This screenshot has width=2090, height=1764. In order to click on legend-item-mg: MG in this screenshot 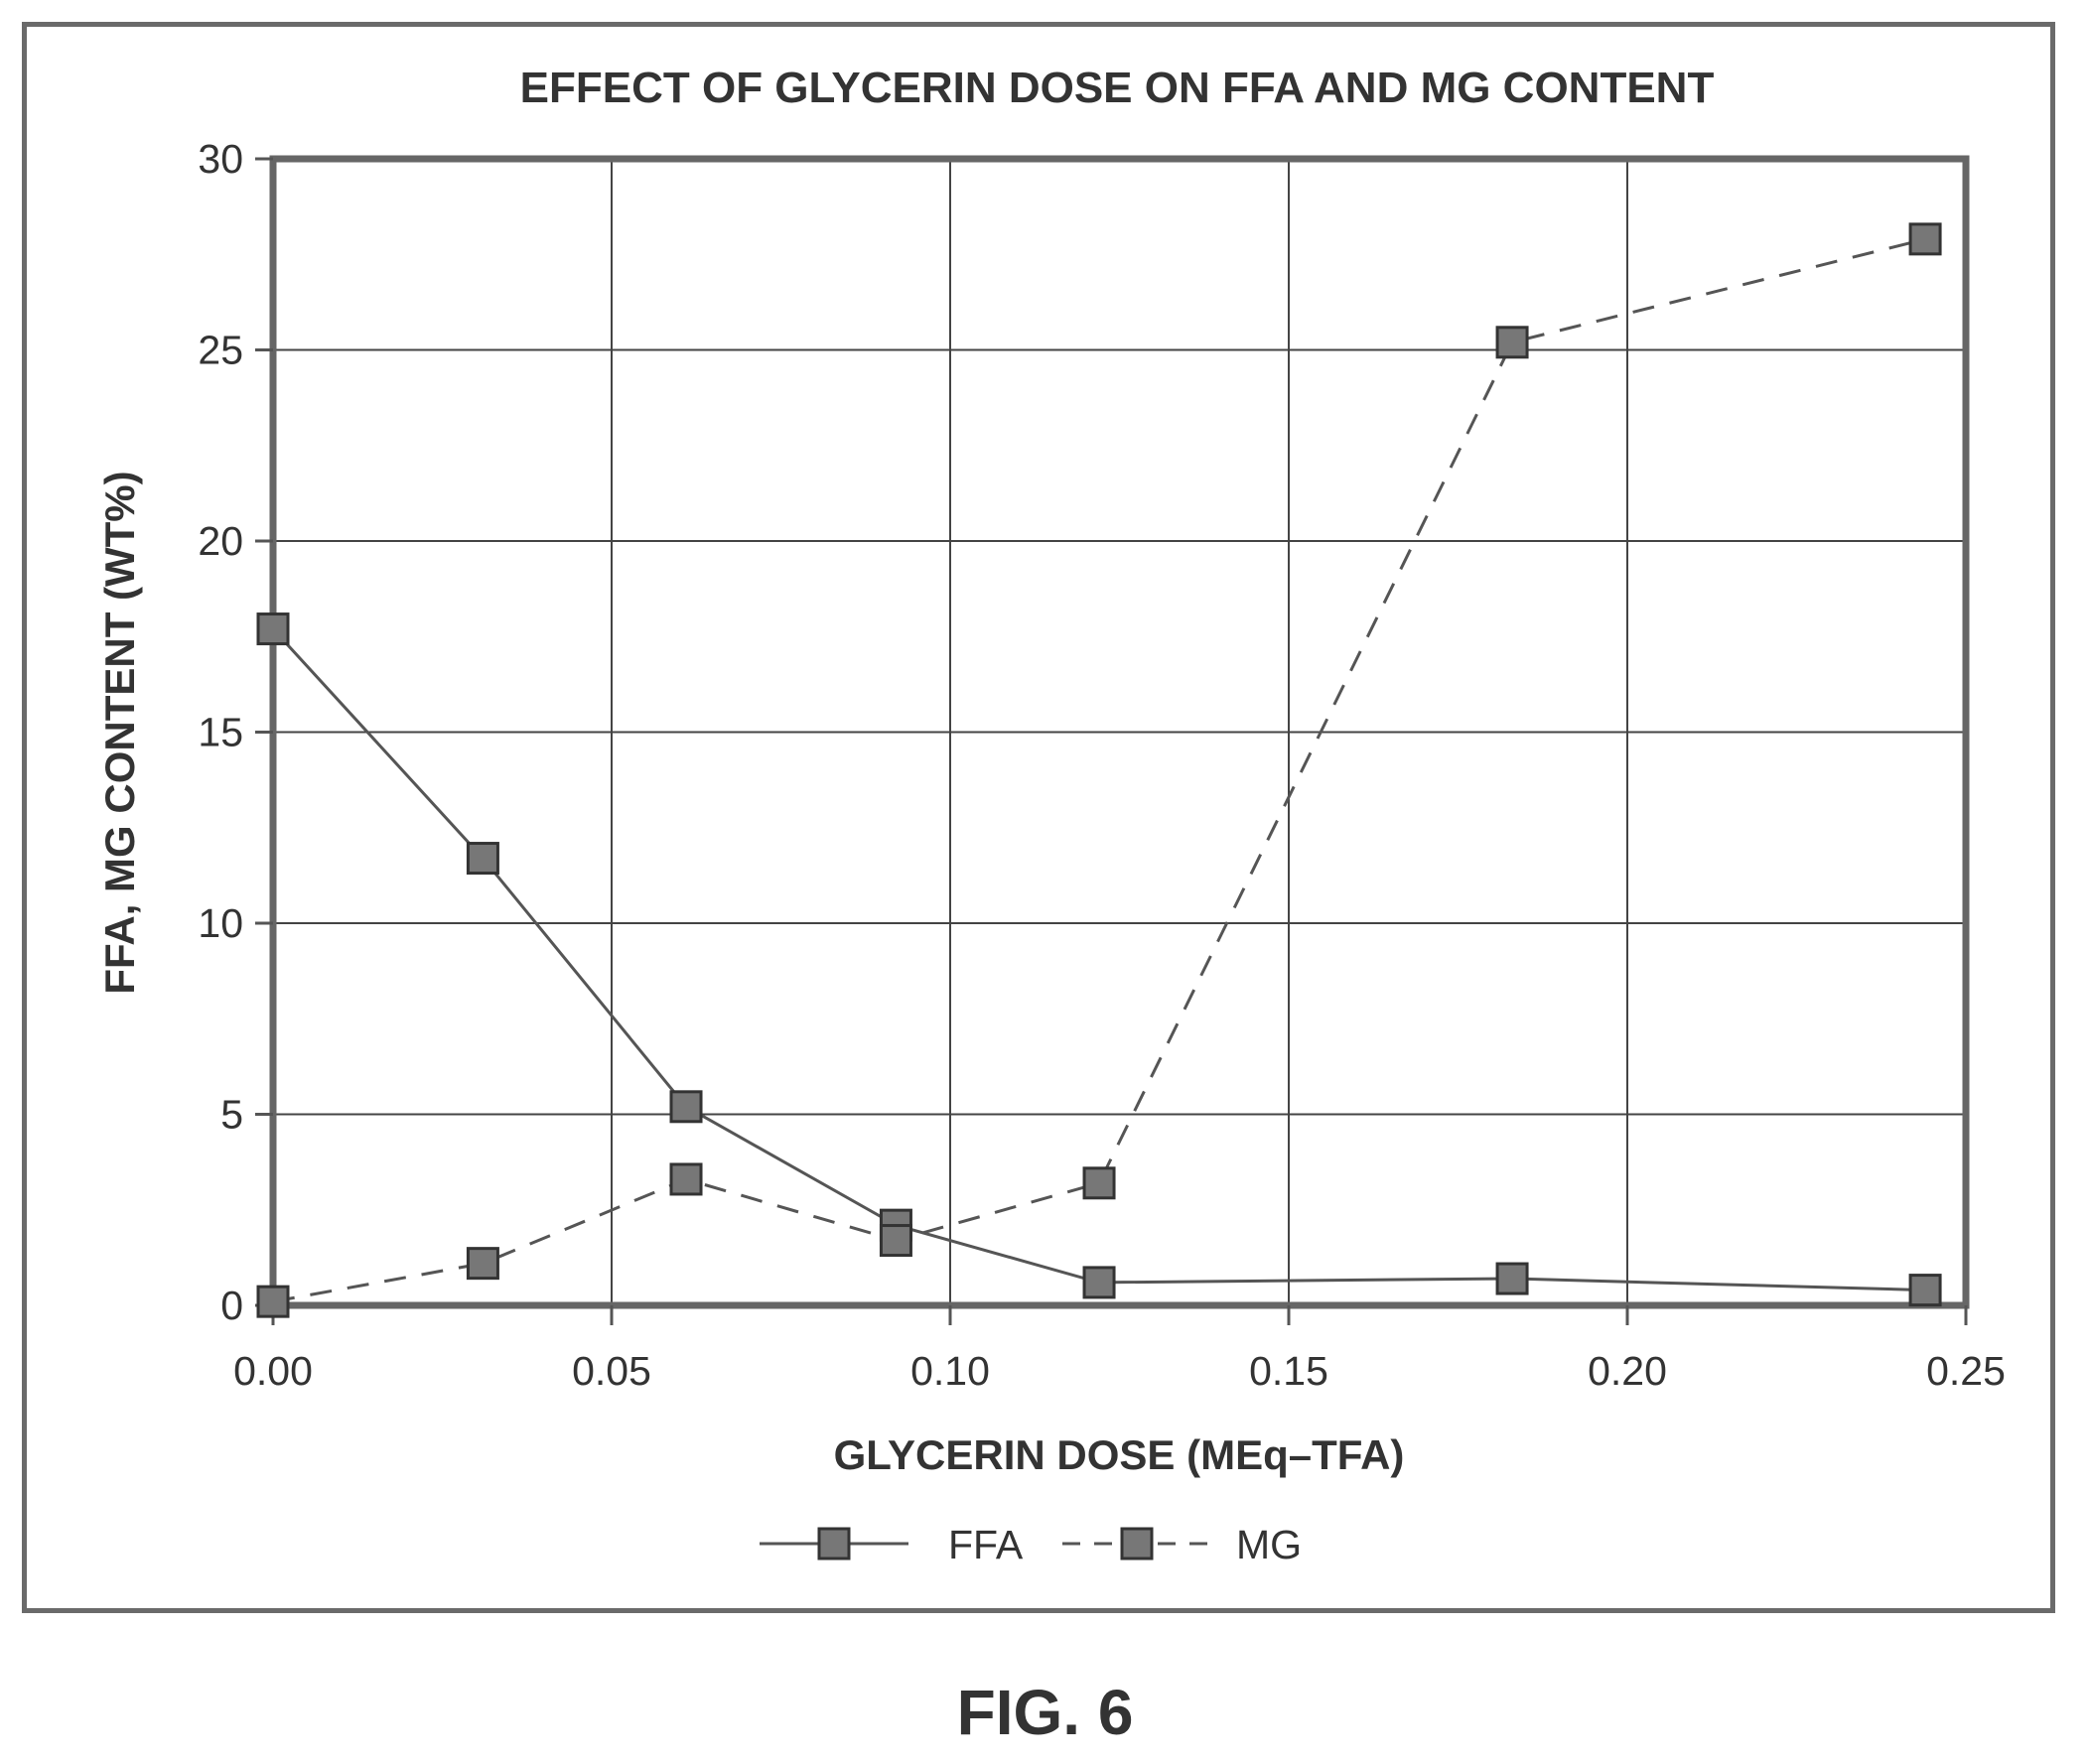, I will do `click(1182, 1544)`.